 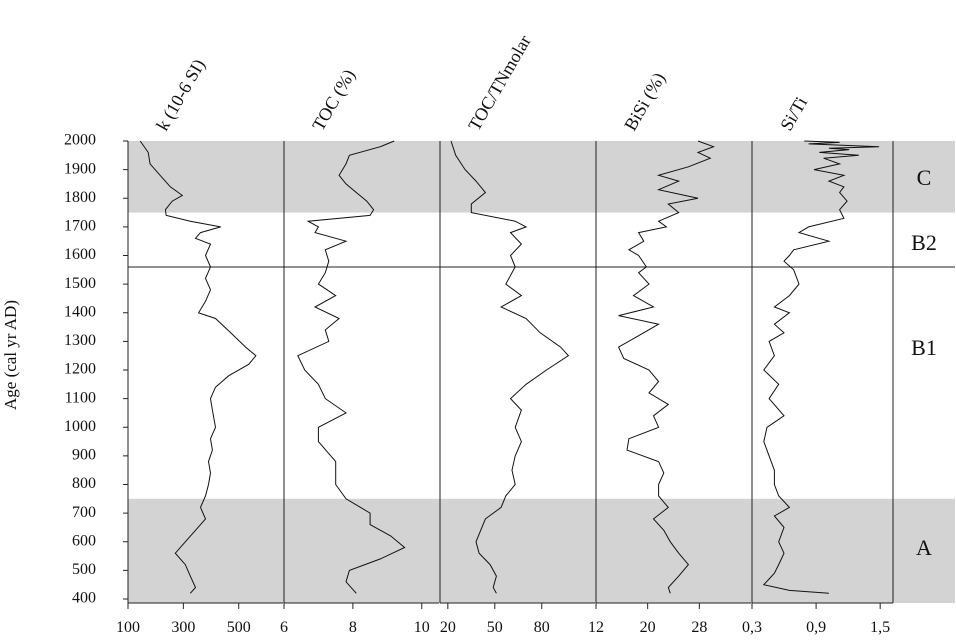 What do you see at coordinates (80, 168) in the screenshot?
I see `y-tick-label: 1900` at bounding box center [80, 168].